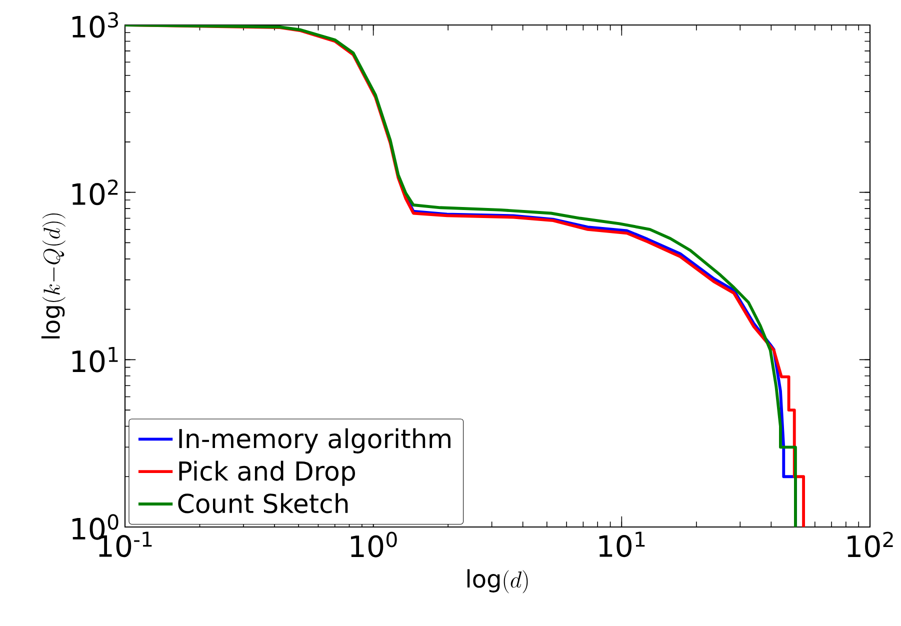 The image size is (901, 626). Describe the element at coordinates (53, 275) in the screenshot. I see `y-axis-title: $\log(k{-}Q(d))$` at that location.